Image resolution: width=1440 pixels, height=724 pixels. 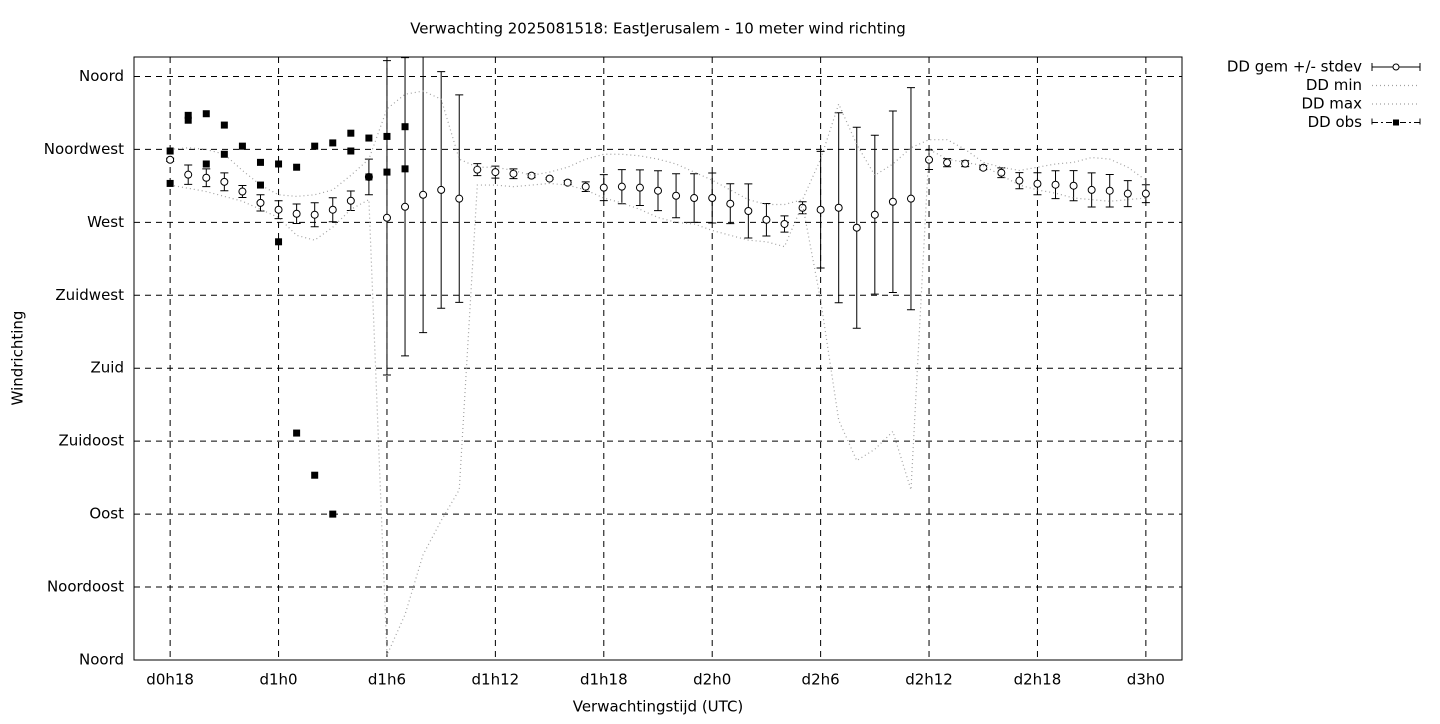 What do you see at coordinates (604, 680) in the screenshot?
I see `x-tick-label: d1h18` at bounding box center [604, 680].